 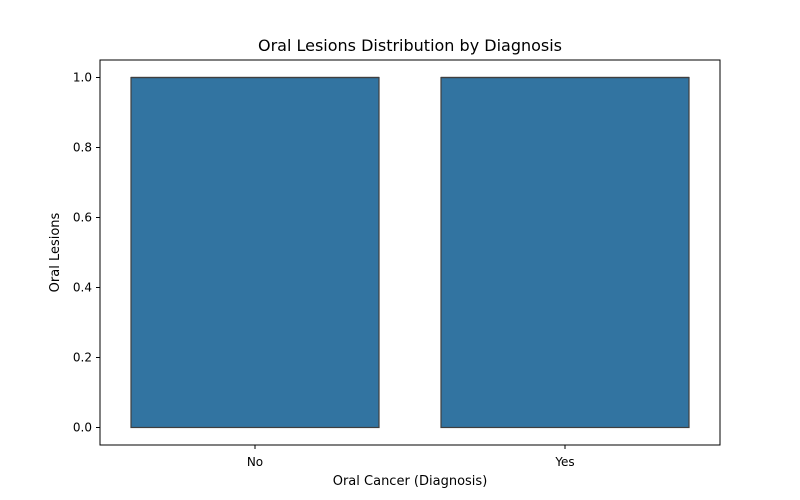 What do you see at coordinates (82, 358) in the screenshot?
I see `y-tick-label: 0.2` at bounding box center [82, 358].